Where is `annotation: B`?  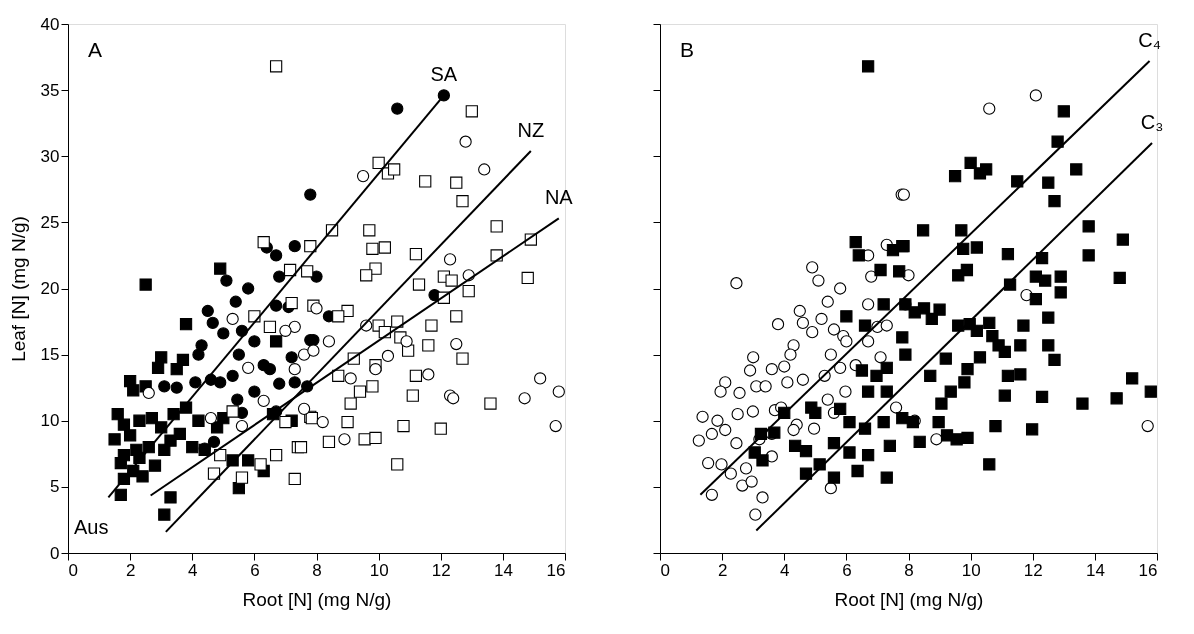 annotation: B is located at coordinates (687, 49).